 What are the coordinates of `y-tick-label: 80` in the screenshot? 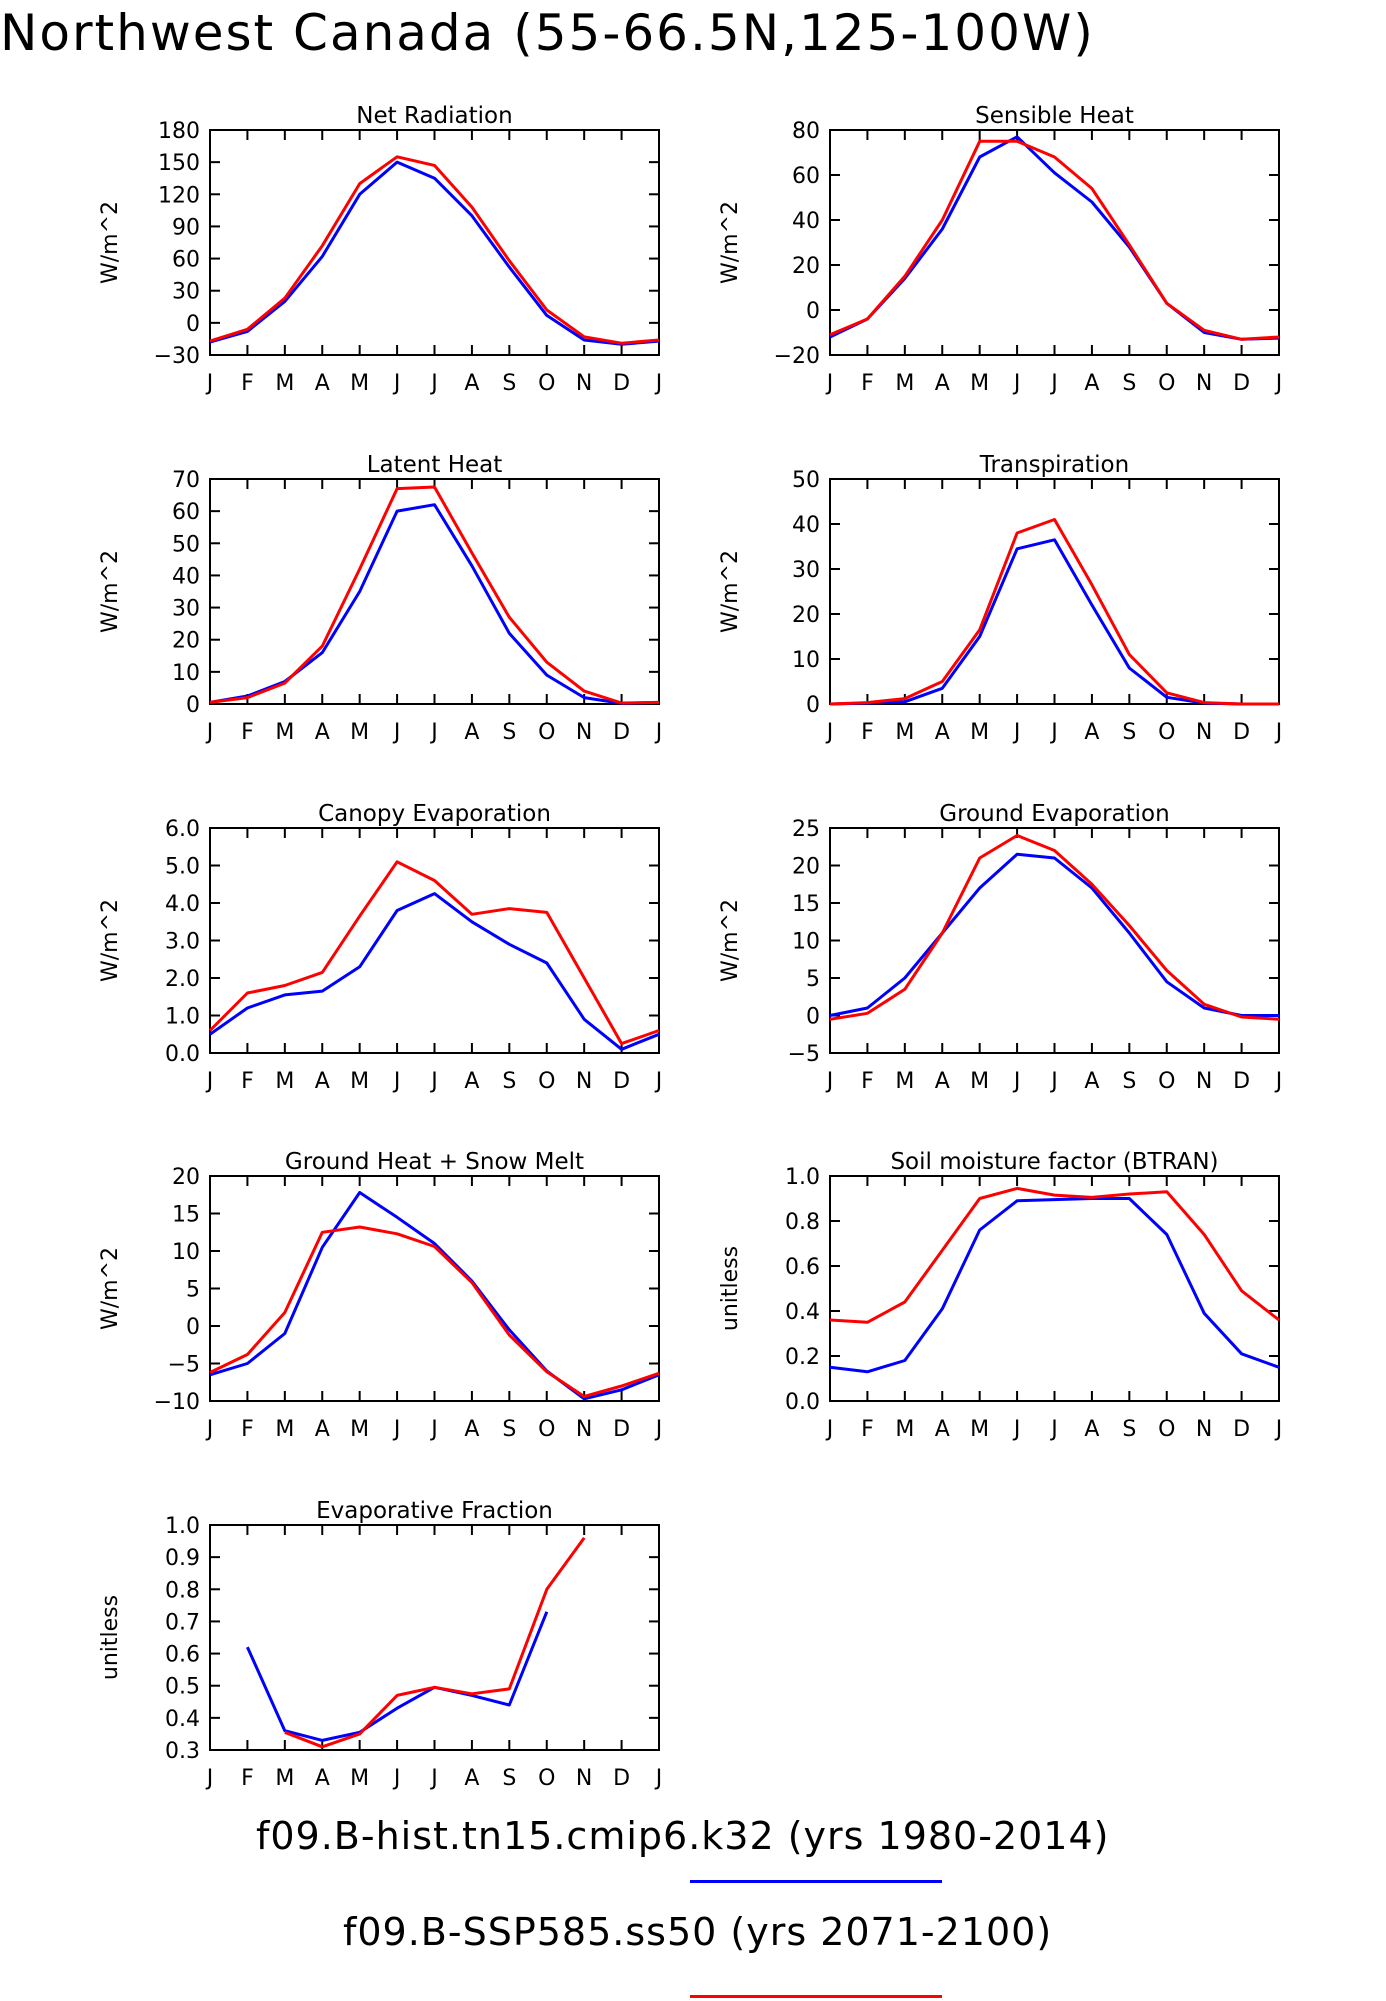 It's located at (806, 131).